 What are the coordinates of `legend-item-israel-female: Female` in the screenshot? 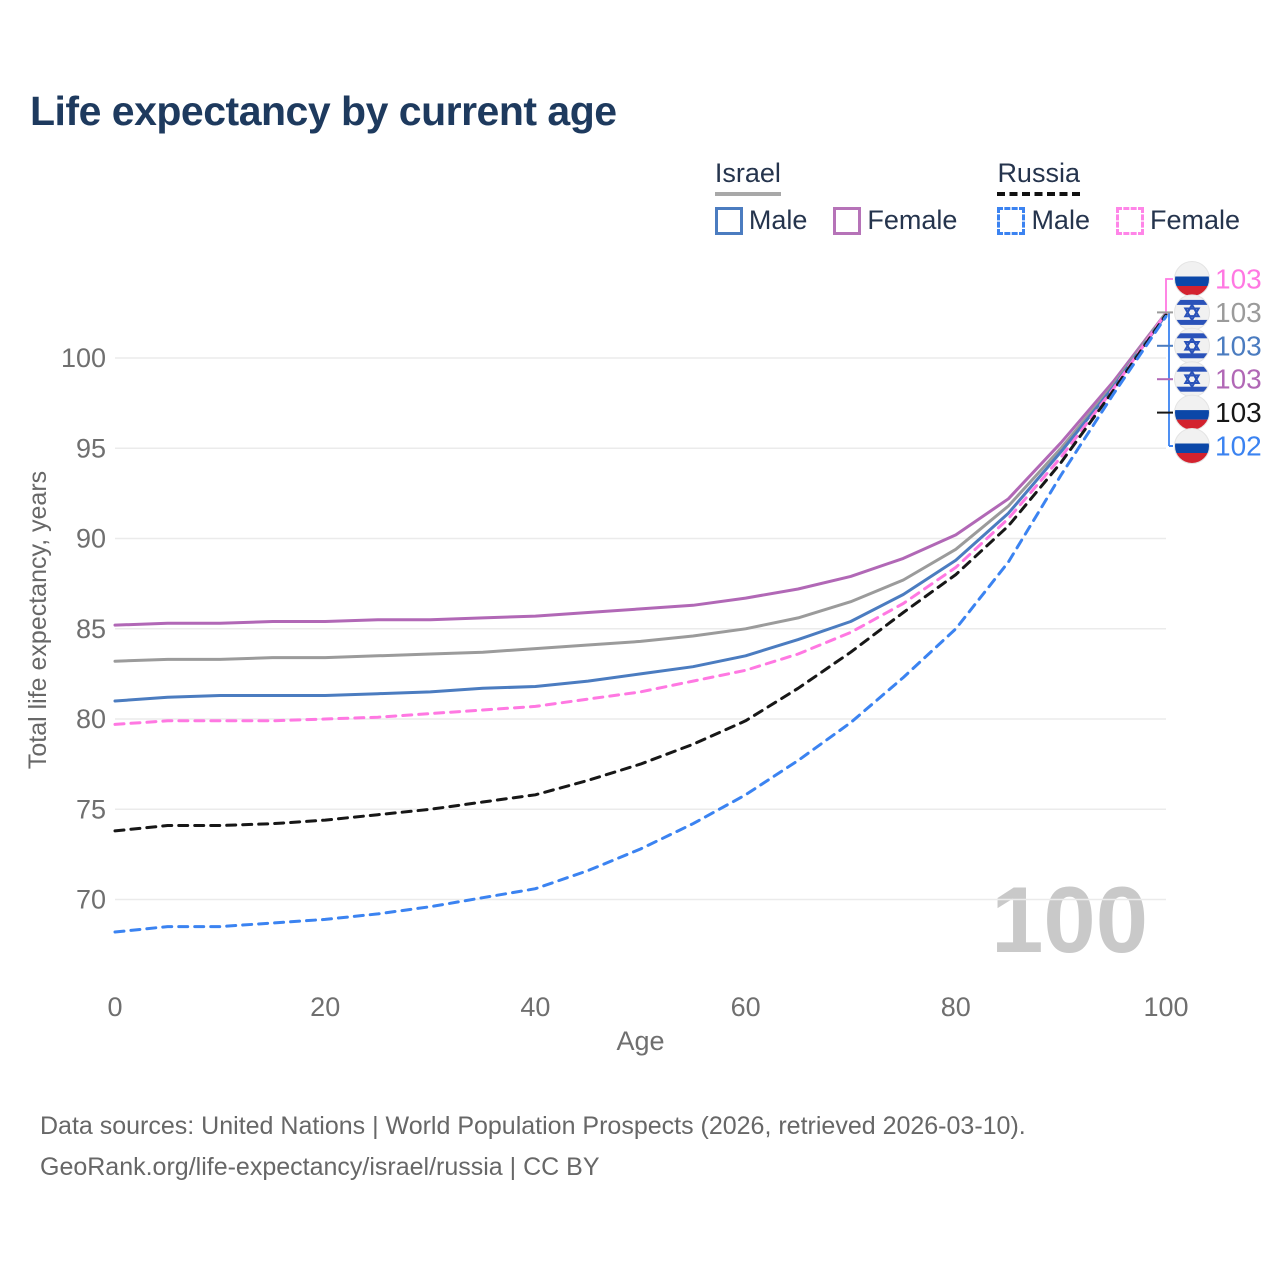 It's located at (895, 220).